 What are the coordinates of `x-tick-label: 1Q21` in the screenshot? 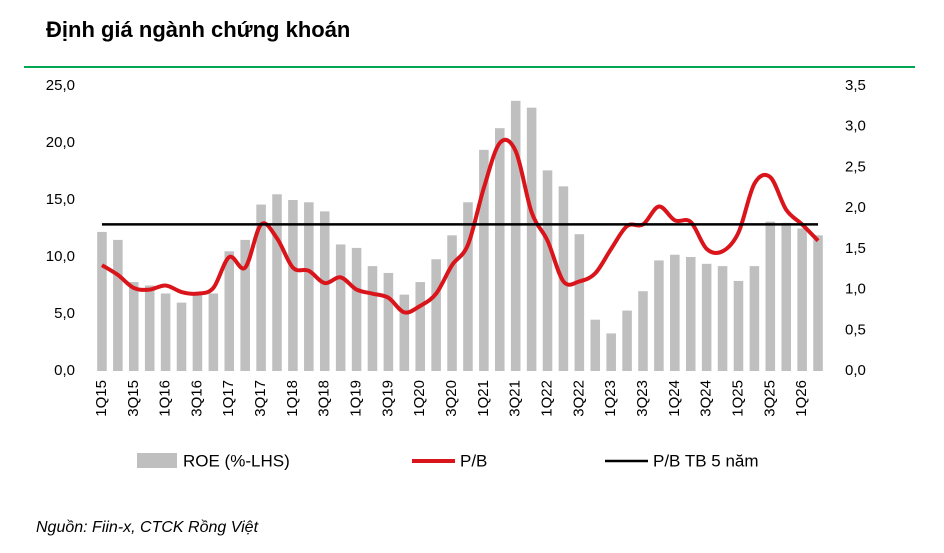 It's located at (483, 398).